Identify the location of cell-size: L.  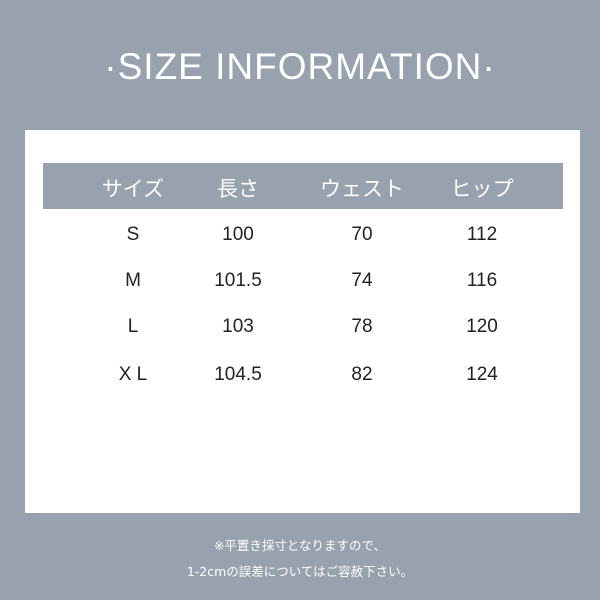
(133, 326).